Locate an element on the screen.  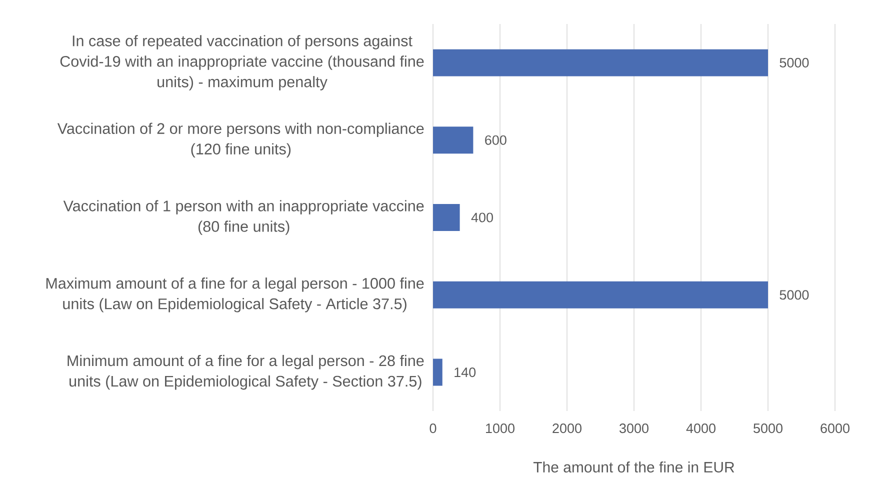
y-tick-label: Vaccination of 2 or more persons with non-compliance (120 fine units) is located at coordinates (240, 140).